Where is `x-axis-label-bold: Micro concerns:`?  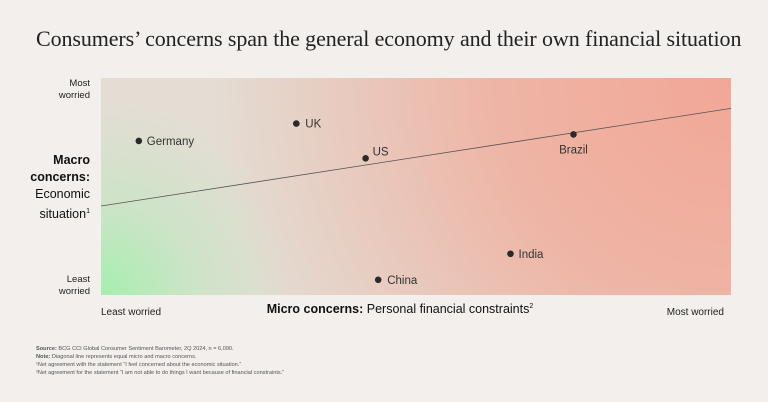 x-axis-label-bold: Micro concerns: is located at coordinates (315, 309).